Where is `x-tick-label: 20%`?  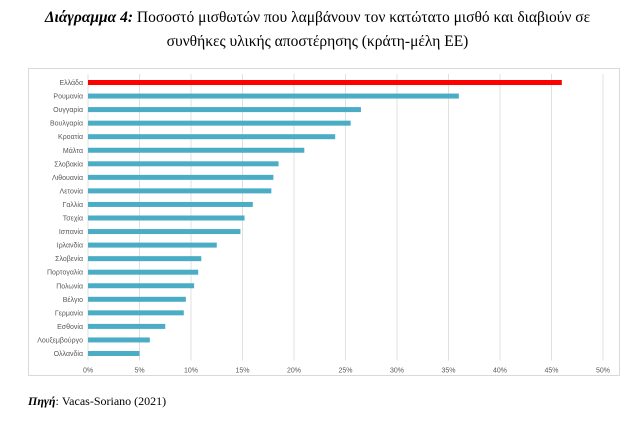
x-tick-label: 20% is located at coordinates (294, 371).